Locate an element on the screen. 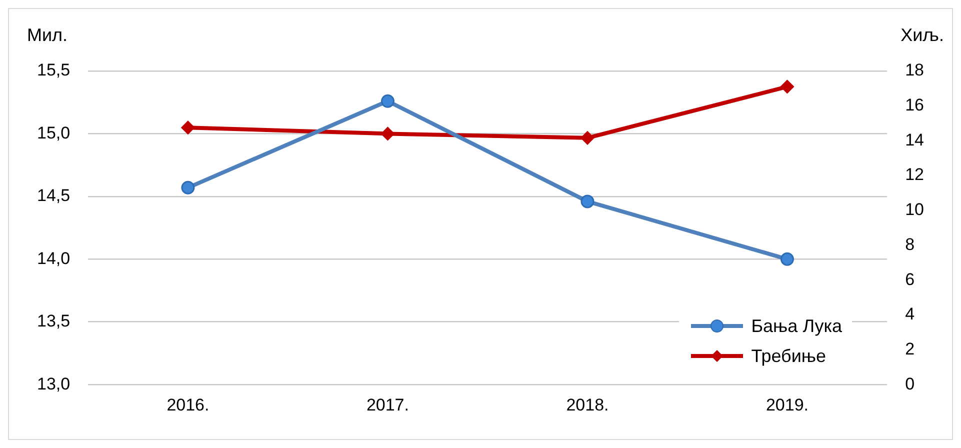  y2-tick-label: 14 is located at coordinates (914, 140).